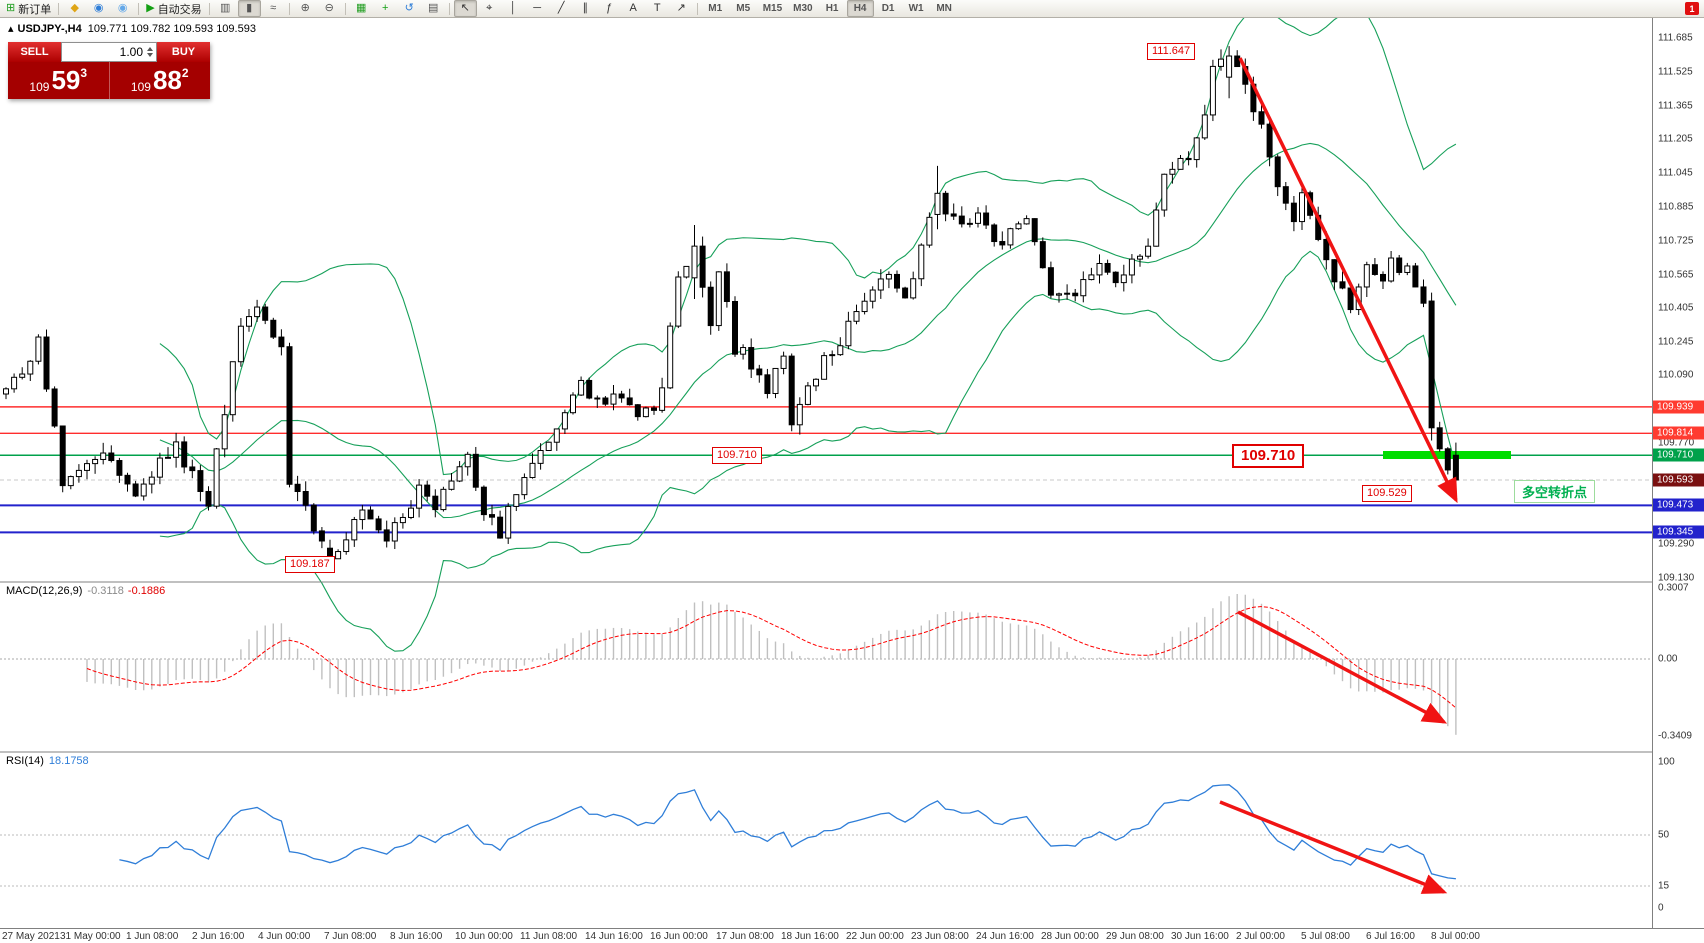 The height and width of the screenshot is (943, 1704). I want to click on timeframe-d1: D1, so click(888, 8).